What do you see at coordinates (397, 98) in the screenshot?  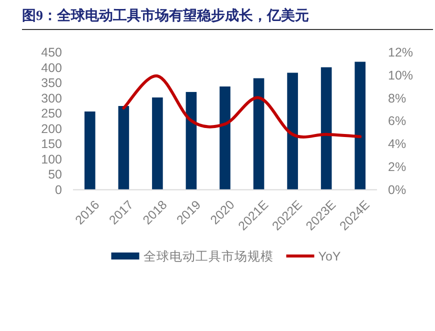 I see `y2-tick-label: 8%` at bounding box center [397, 98].